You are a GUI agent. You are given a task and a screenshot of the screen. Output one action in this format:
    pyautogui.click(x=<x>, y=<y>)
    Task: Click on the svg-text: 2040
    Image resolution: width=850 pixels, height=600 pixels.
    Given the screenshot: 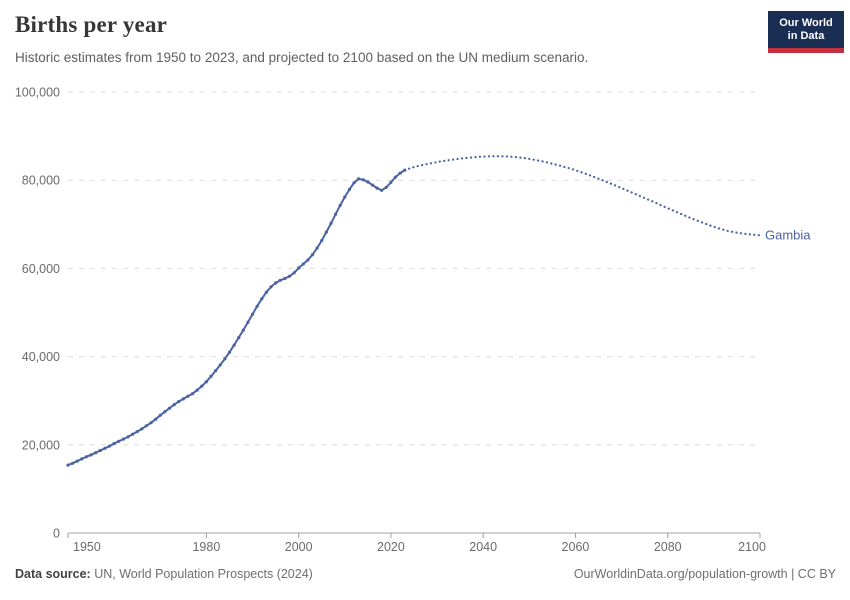 What is the action you would take?
    pyautogui.click(x=483, y=547)
    